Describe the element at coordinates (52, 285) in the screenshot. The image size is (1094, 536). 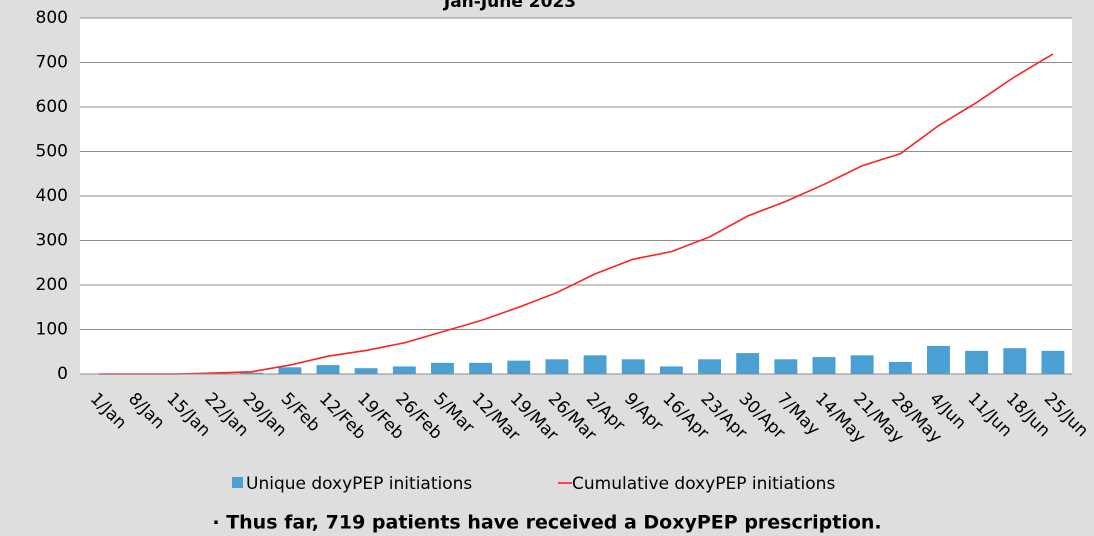
I see `y-tick-label: 200` at that location.